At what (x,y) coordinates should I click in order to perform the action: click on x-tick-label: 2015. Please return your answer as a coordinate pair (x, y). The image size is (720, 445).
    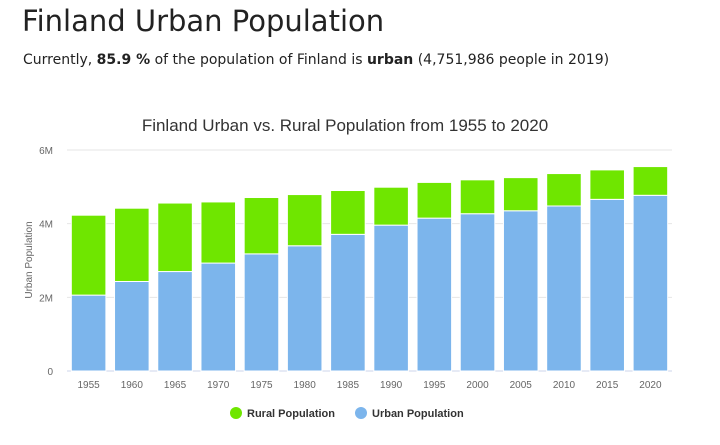
    Looking at the image, I should click on (607, 385).